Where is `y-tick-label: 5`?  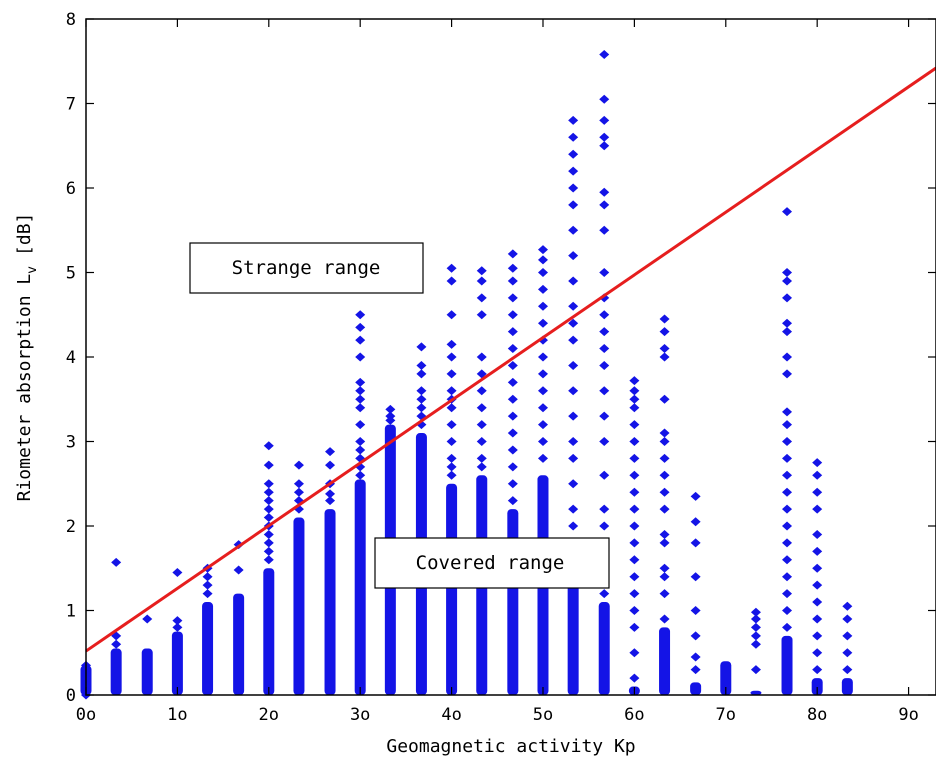
y-tick-label: 5 is located at coordinates (71, 274).